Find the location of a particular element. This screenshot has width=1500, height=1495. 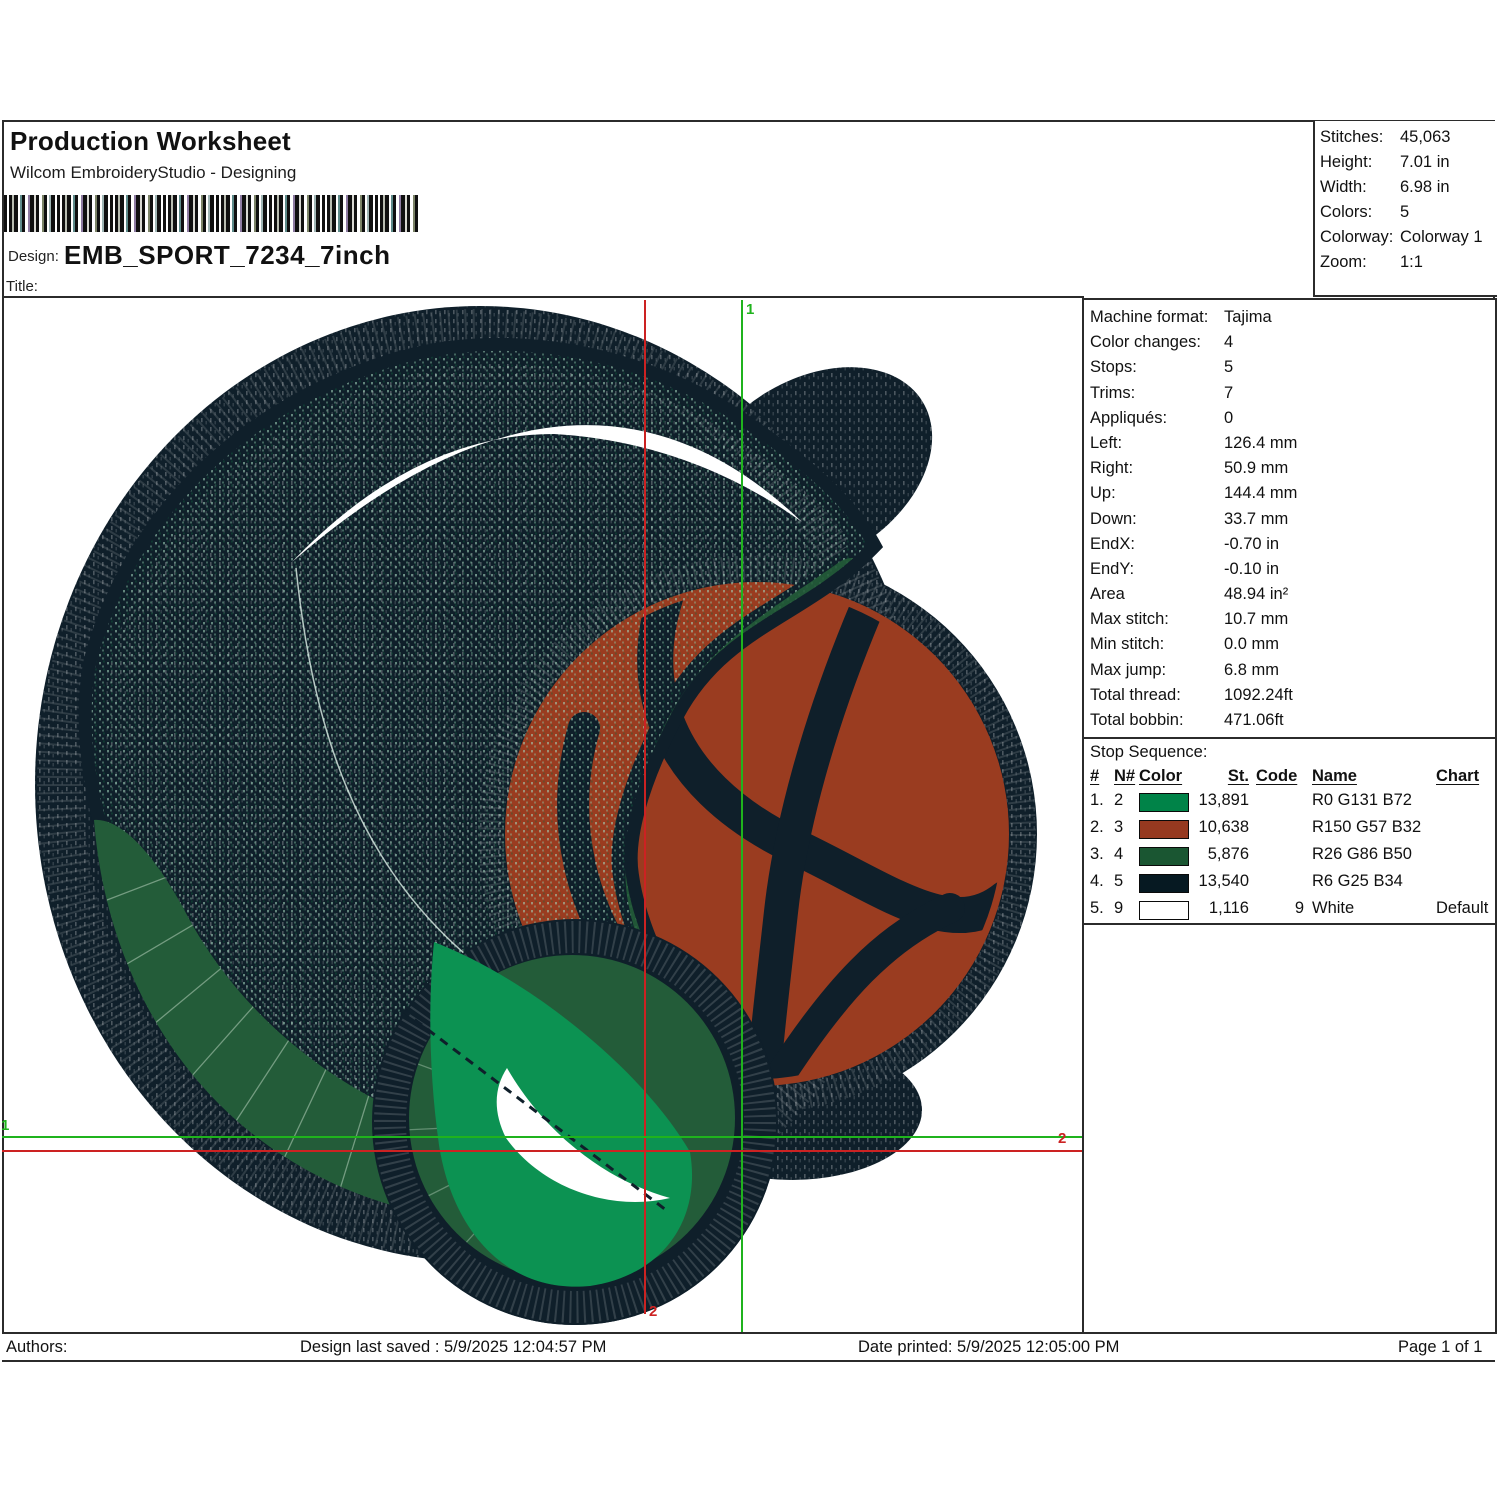

summary-label: Colors: is located at coordinates (1346, 212).